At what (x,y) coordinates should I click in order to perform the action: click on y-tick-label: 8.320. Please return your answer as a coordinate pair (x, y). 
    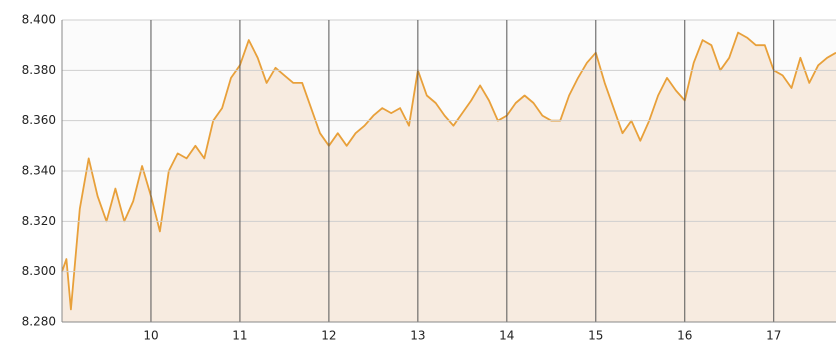
    Looking at the image, I should click on (39, 221).